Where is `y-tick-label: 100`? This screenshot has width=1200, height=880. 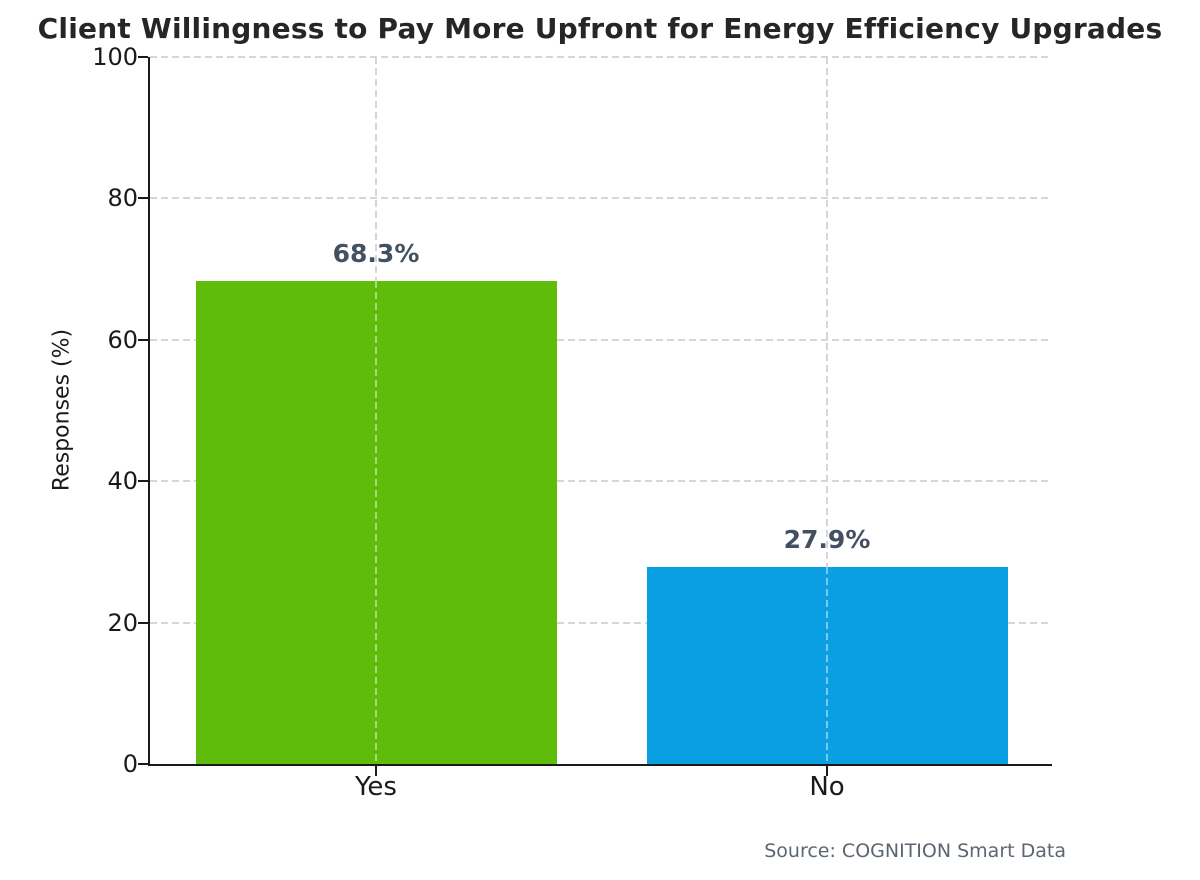 y-tick-label: 100 is located at coordinates (115, 57).